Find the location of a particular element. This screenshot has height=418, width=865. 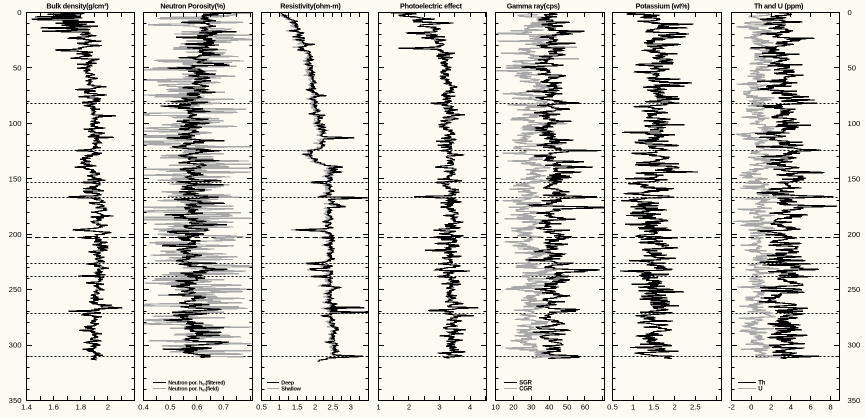

svg-text: 1.8 is located at coordinates (80, 407).